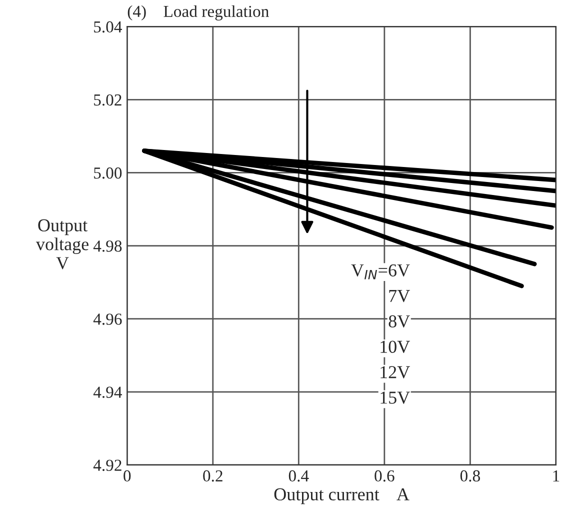  I want to click on x-tick-label: 0.6, so click(384, 476).